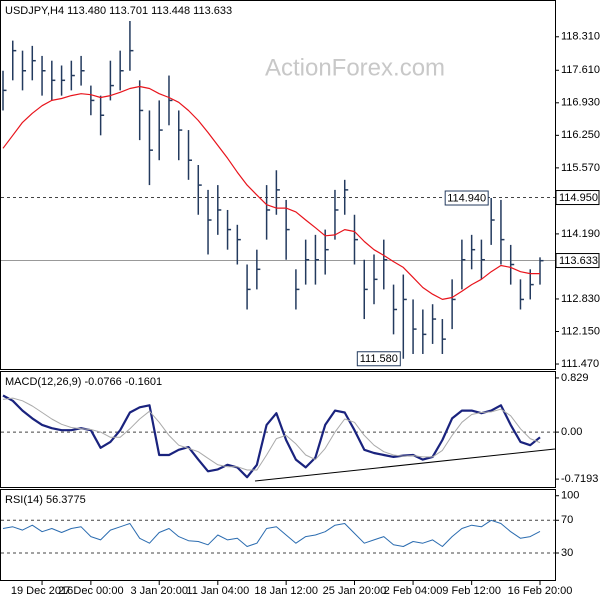 The height and width of the screenshot is (600, 600). Describe the element at coordinates (42, 591) in the screenshot. I see `x-tick-label: 19 Dec 2016` at that location.